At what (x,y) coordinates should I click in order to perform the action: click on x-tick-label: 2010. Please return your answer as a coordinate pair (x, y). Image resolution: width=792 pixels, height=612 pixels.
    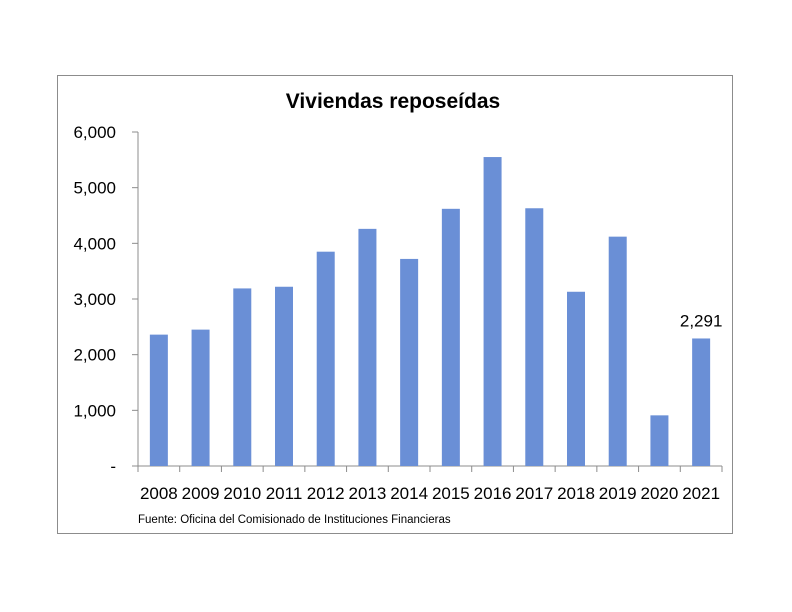
    Looking at the image, I should click on (242, 493).